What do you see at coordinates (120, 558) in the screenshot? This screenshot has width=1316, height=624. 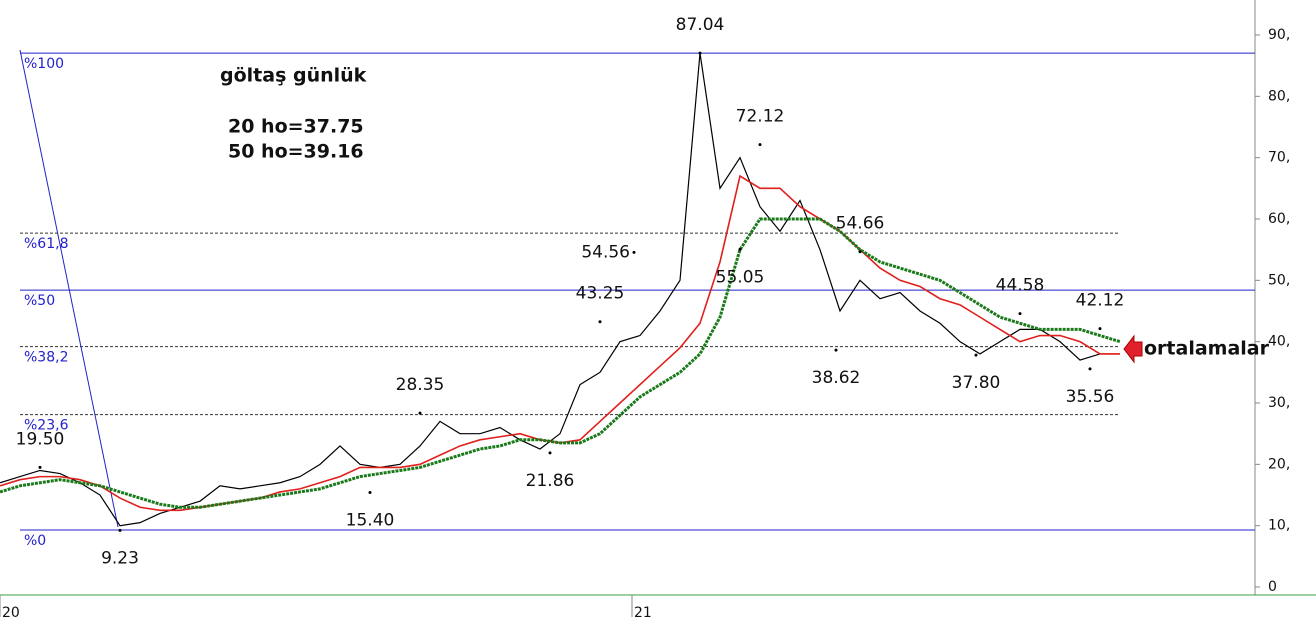 I see `annotation-label: 9.23` at bounding box center [120, 558].